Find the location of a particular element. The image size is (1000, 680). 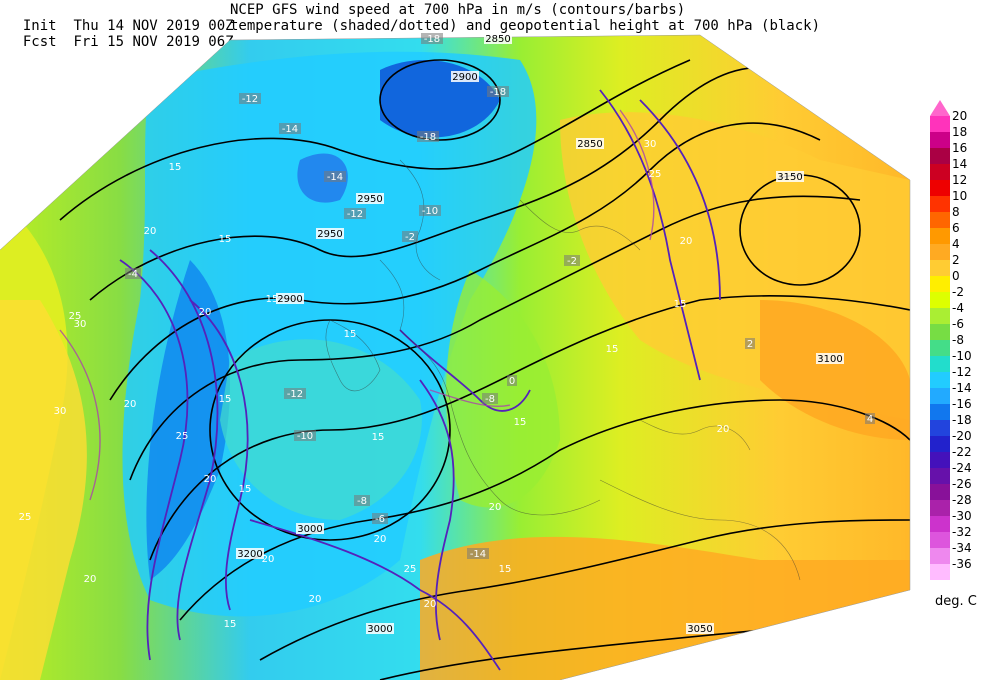

temperature-label: 0 is located at coordinates (512, 381).